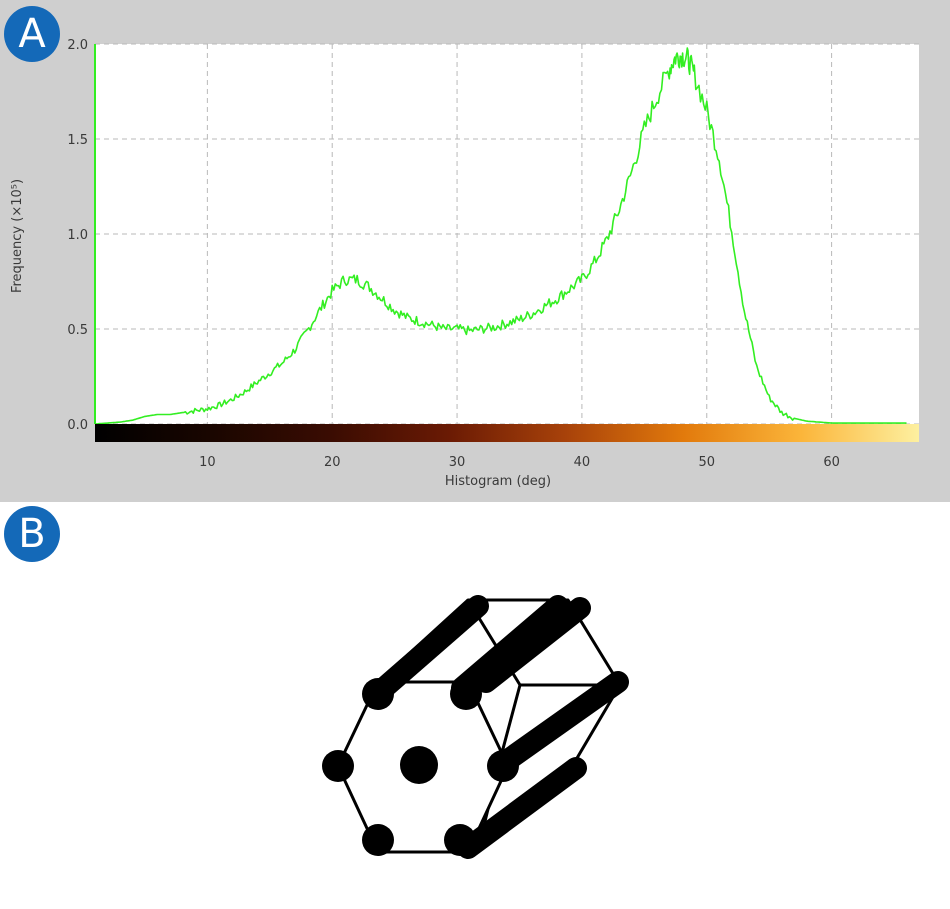 The width and height of the screenshot is (950, 909). What do you see at coordinates (507, 433) in the screenshot?
I see `colorbar` at bounding box center [507, 433].